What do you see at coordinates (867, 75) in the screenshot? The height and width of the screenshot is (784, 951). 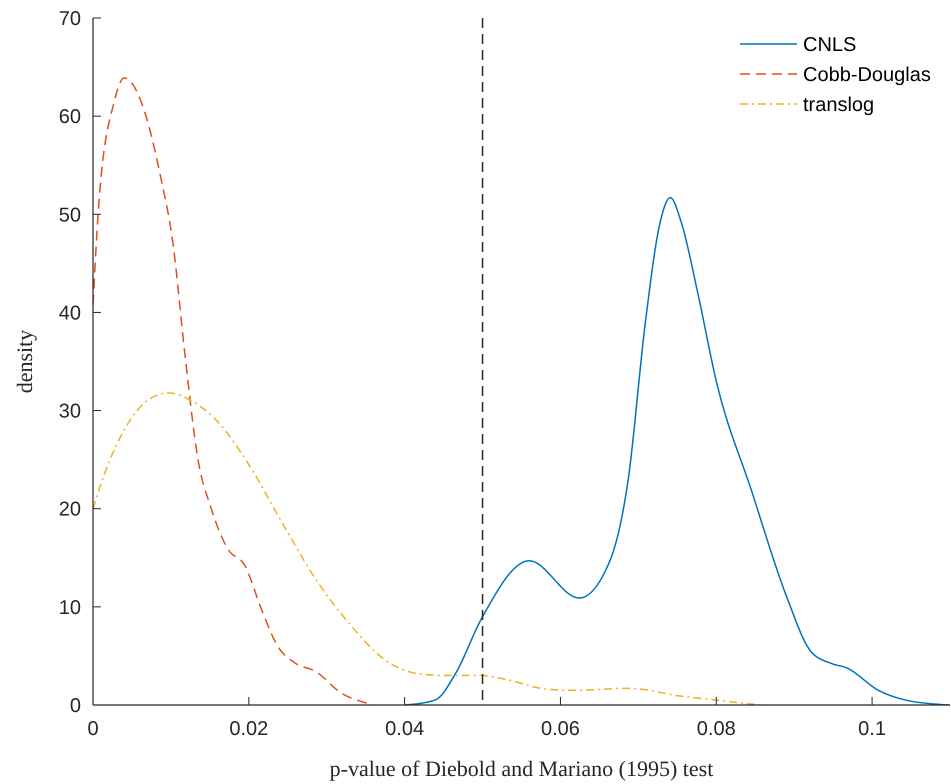 I see `legend-label: Cobb-Douglas` at bounding box center [867, 75].